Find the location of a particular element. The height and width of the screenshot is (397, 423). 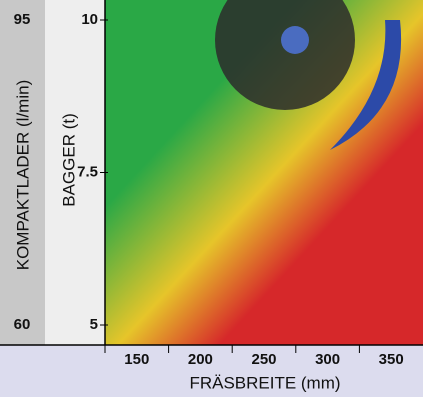

x-tick-label: 250 is located at coordinates (263, 359).